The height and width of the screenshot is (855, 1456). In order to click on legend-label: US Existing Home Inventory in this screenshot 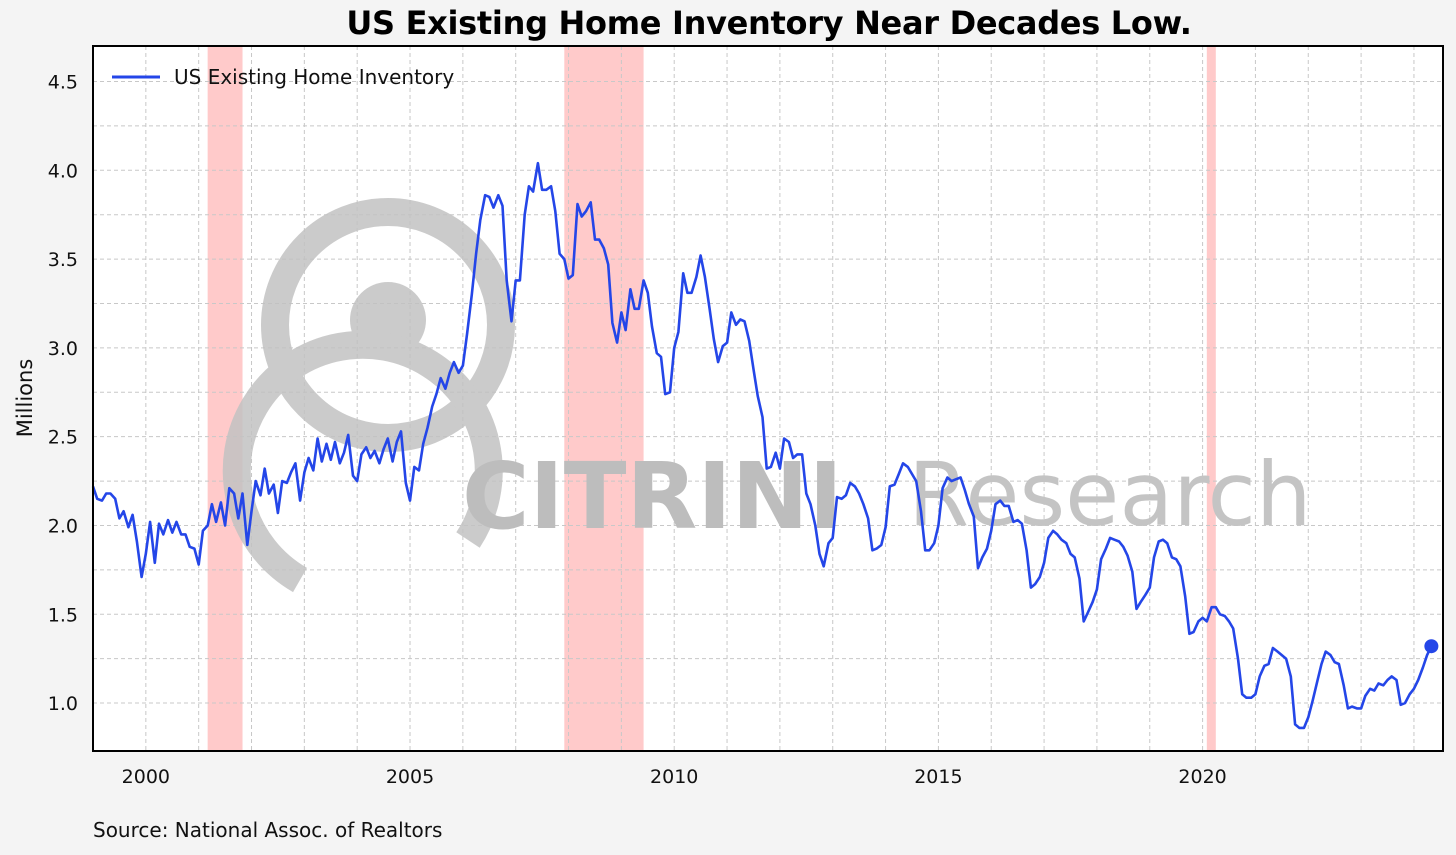, I will do `click(314, 77)`.